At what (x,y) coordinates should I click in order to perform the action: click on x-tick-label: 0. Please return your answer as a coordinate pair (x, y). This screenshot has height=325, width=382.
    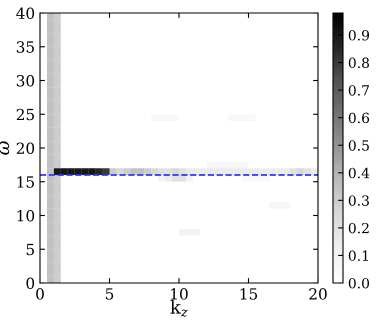
    Looking at the image, I should click on (40, 294).